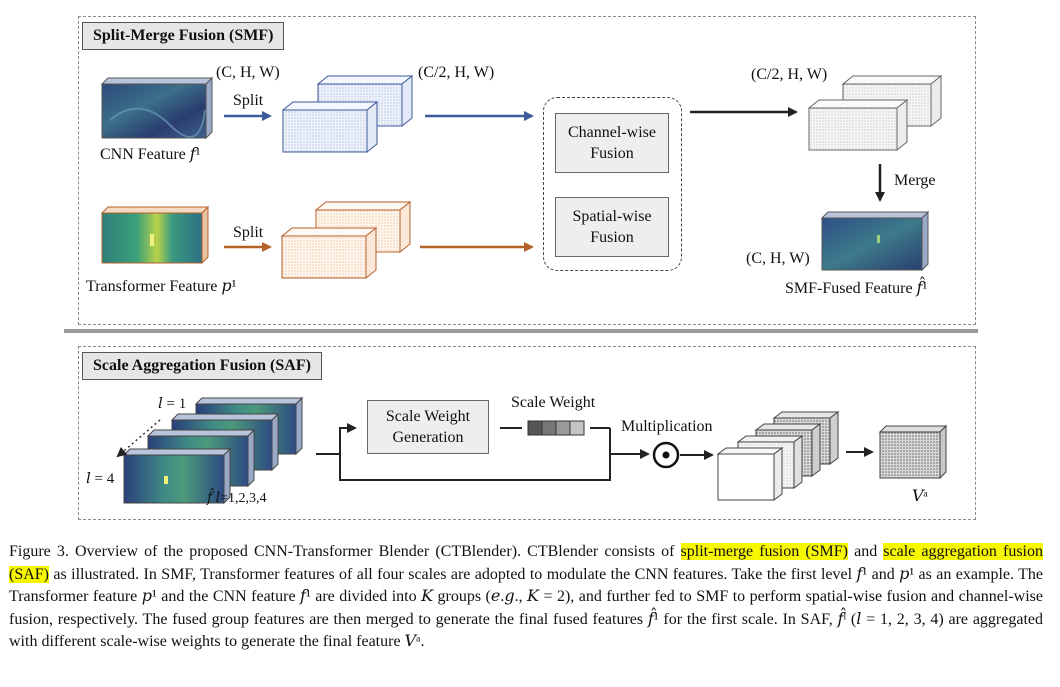  Describe the element at coordinates (789, 74) in the screenshot. I see `dim-half-right: (C/2, H, W)` at that location.